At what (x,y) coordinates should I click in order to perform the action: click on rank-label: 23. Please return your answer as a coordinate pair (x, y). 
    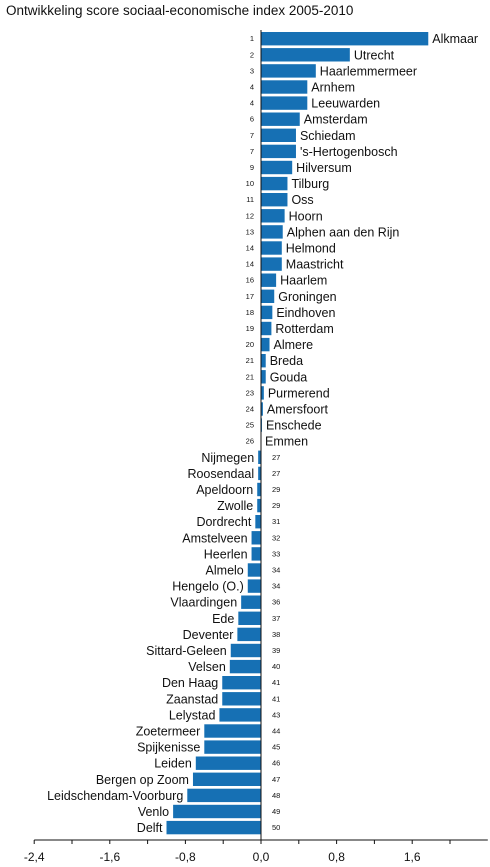
    Looking at the image, I should click on (250, 392).